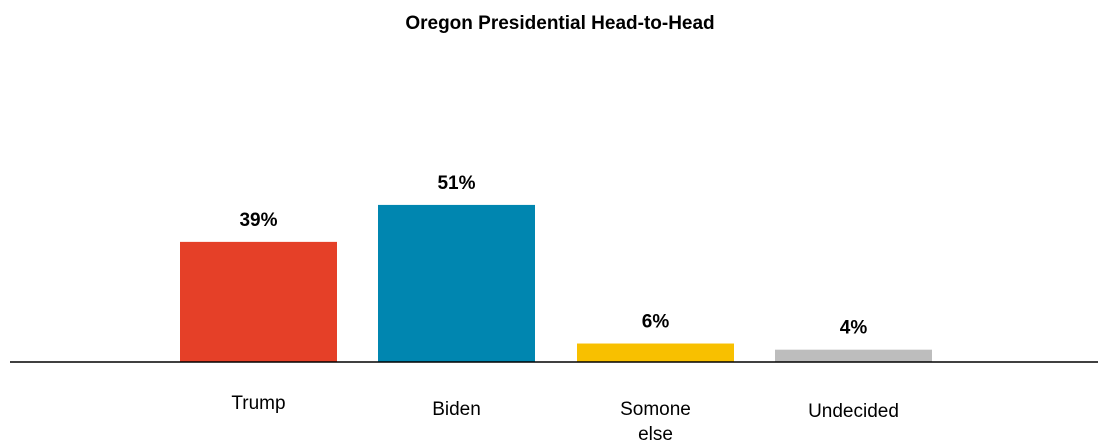 The height and width of the screenshot is (444, 1098). I want to click on category-label-undecided: Undecided, so click(853, 411).